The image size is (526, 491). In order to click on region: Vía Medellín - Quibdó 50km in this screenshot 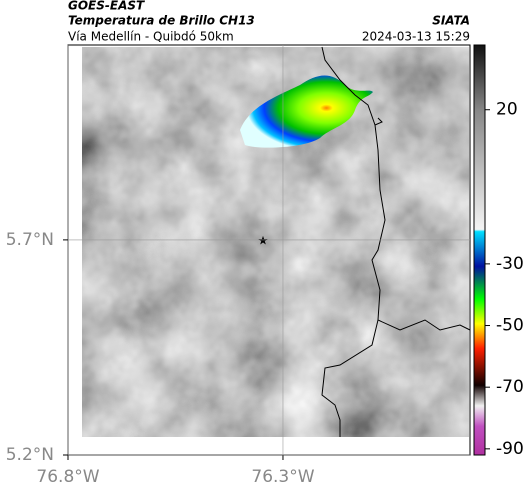, I will do `click(151, 37)`.